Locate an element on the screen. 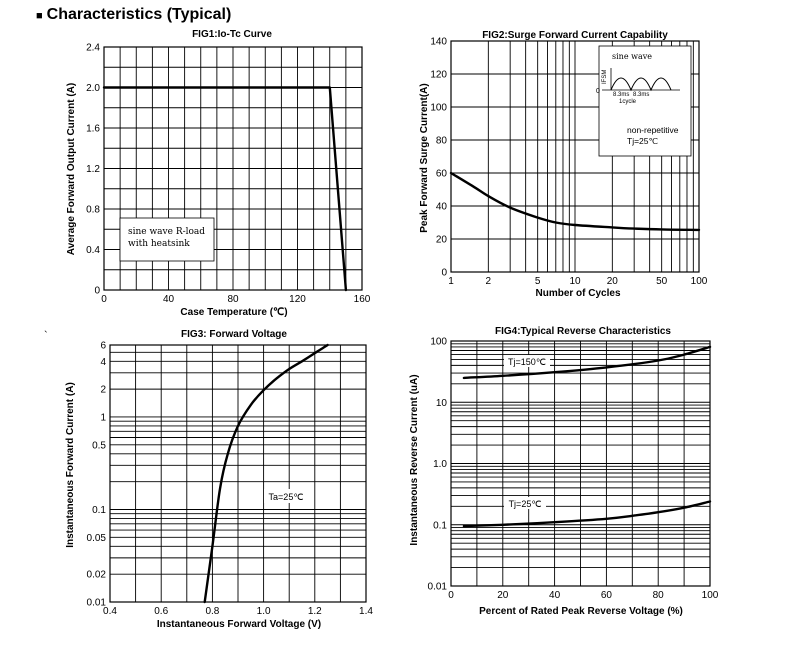 The image size is (785, 646). stray-mark: ` is located at coordinates (46, 336).